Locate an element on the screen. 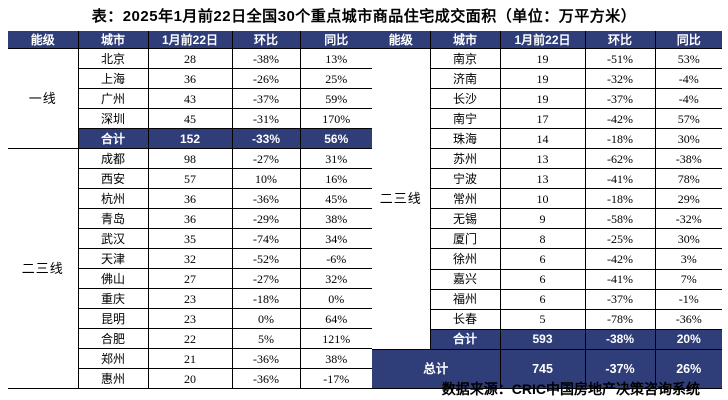  table-row: 常州 10 -18% 29% is located at coordinates (547, 199).